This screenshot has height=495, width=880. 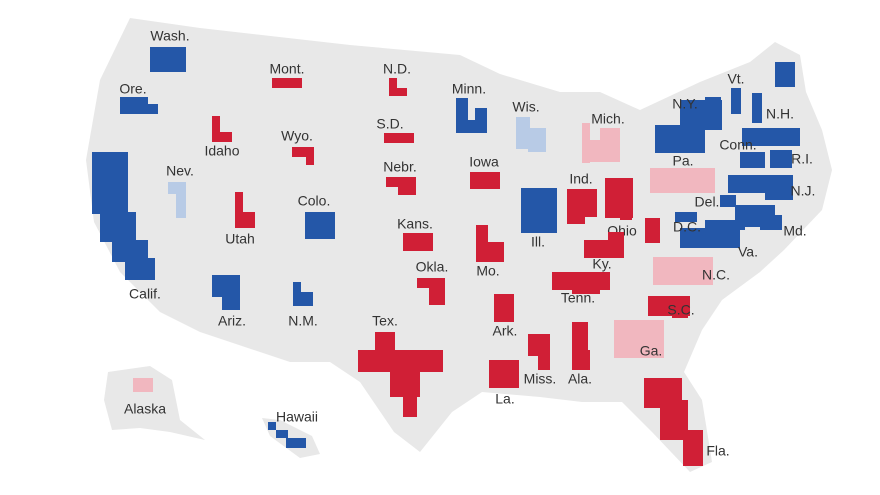 What do you see at coordinates (604, 252) in the screenshot?
I see `state: Ky.` at bounding box center [604, 252].